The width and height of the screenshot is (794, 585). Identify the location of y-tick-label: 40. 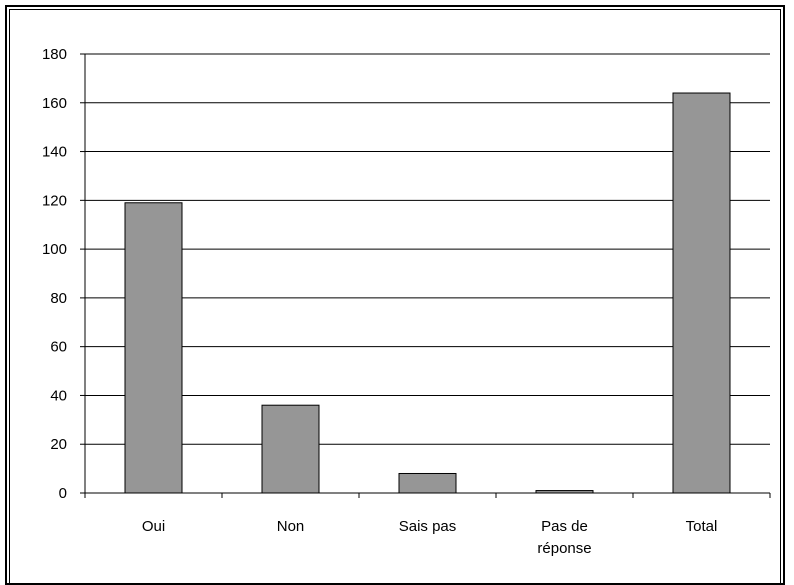
(58, 395).